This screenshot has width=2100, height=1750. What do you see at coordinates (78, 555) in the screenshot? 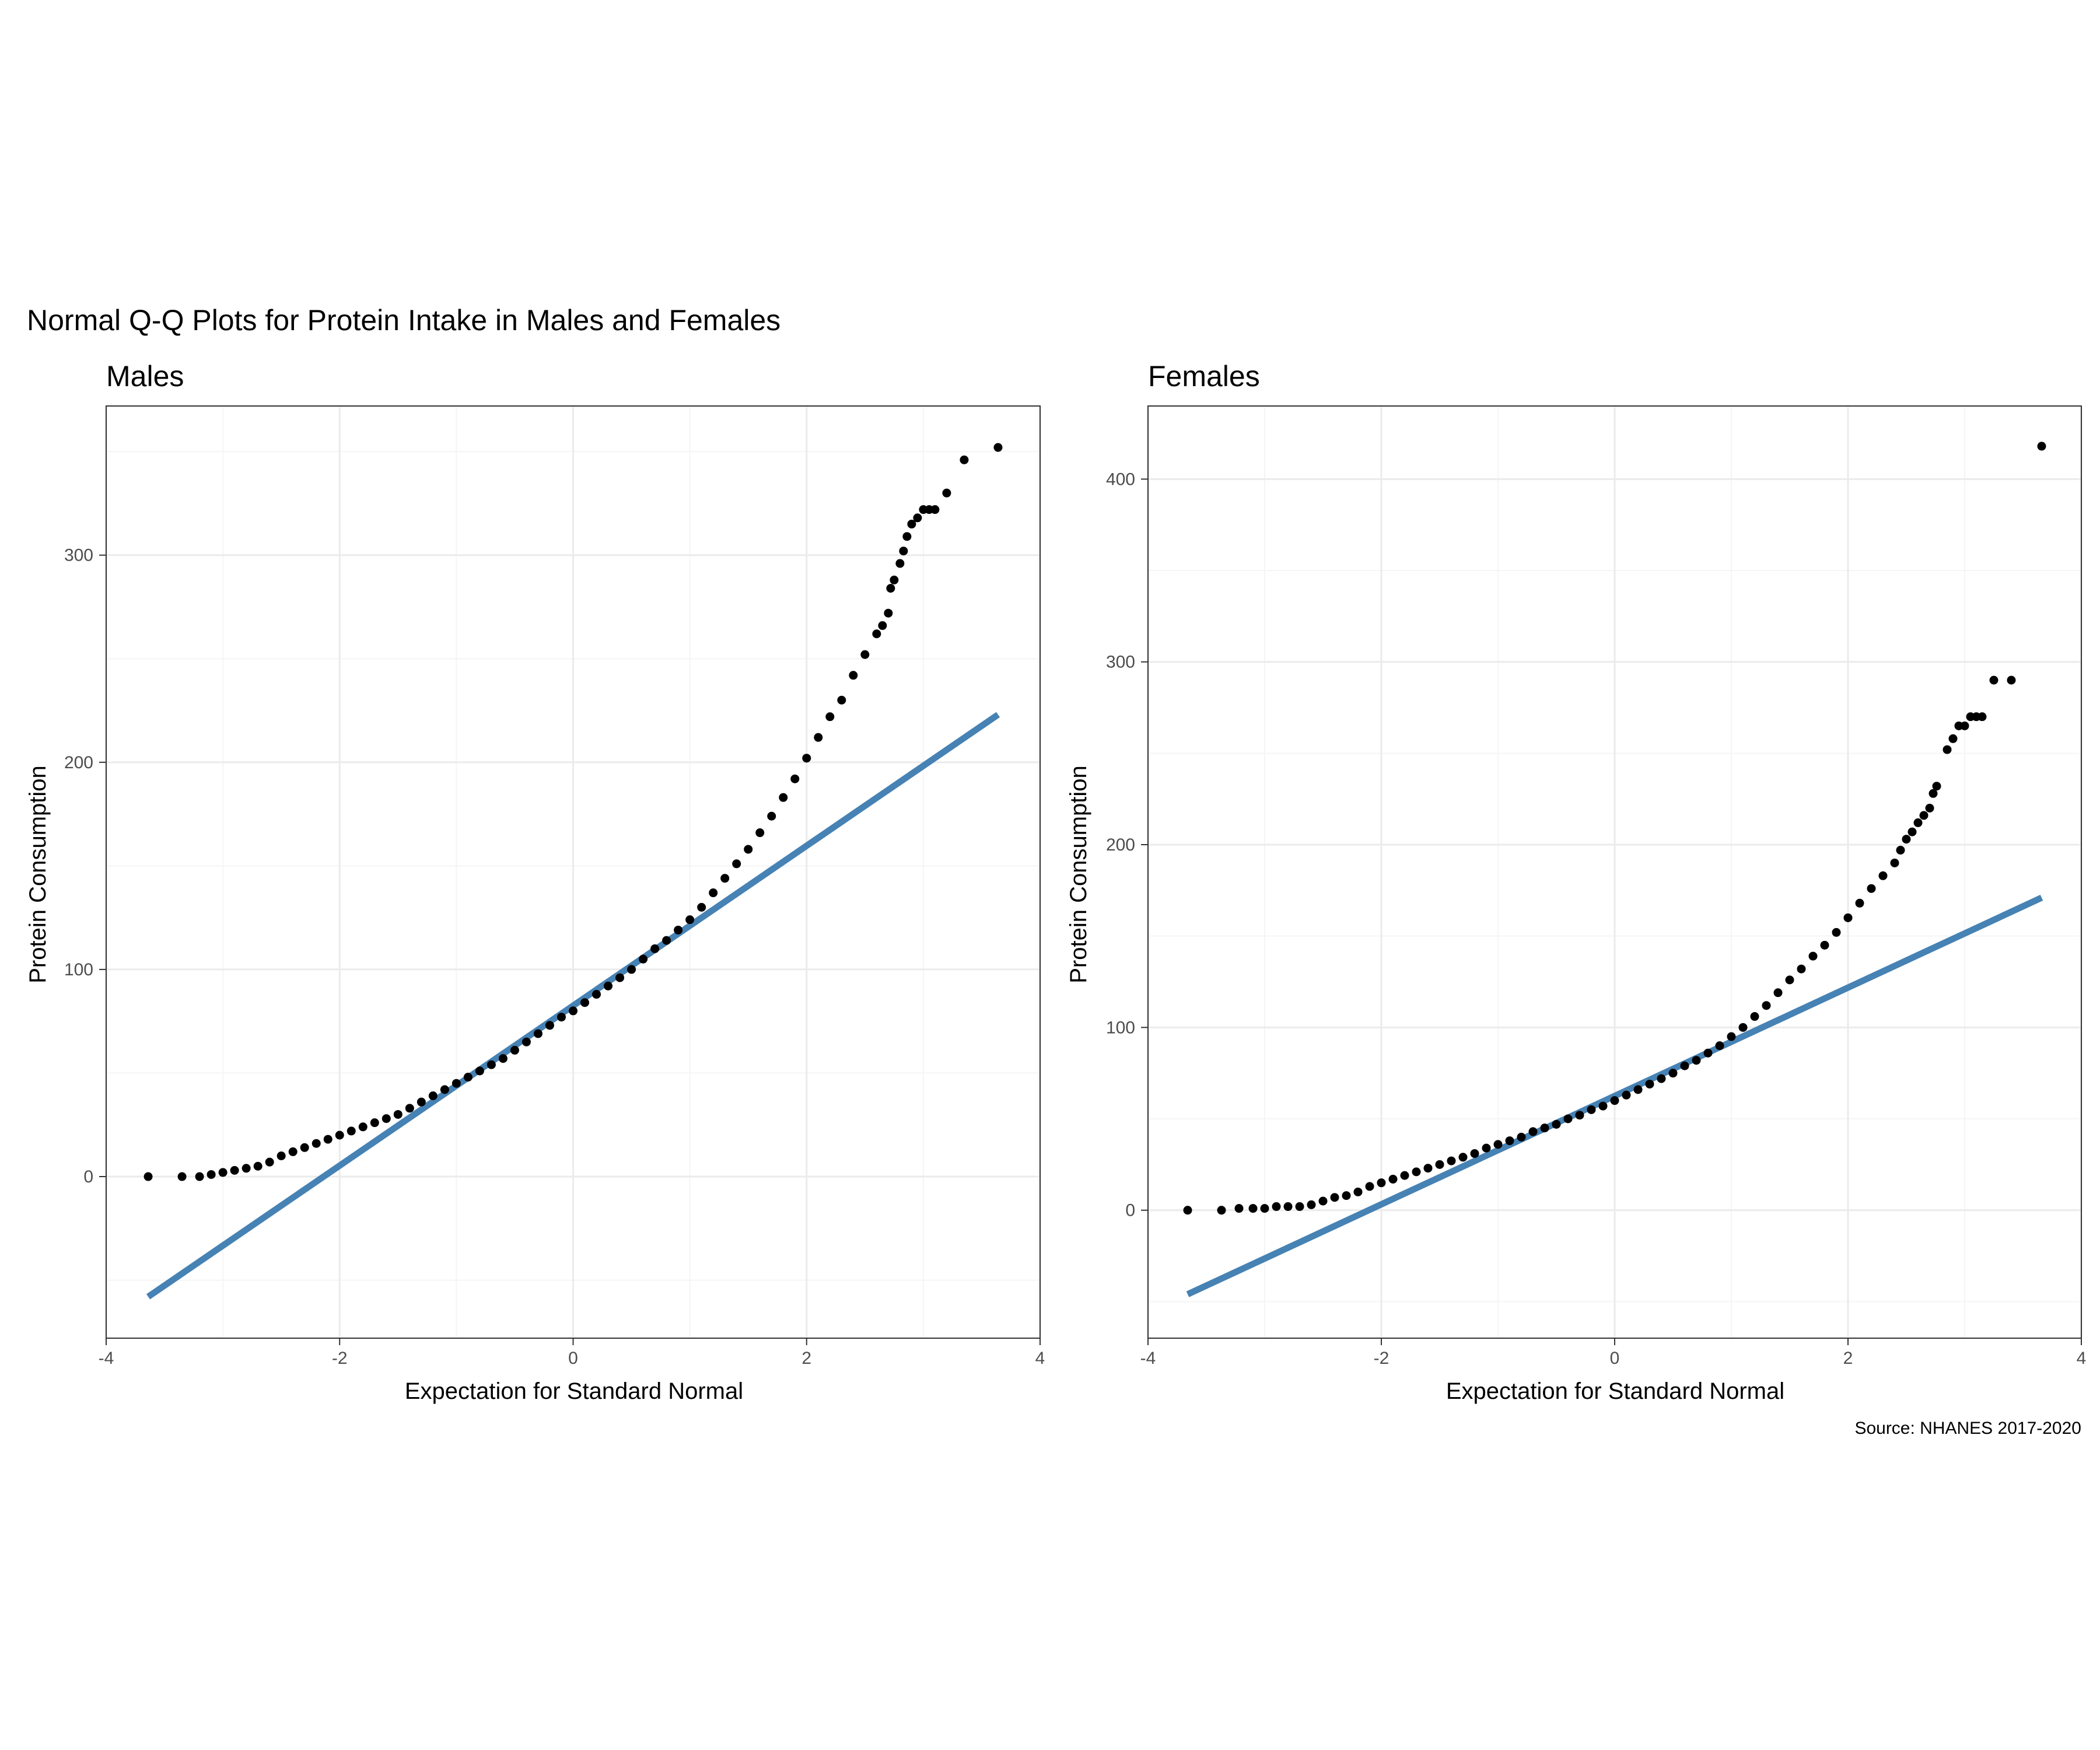
I see `y-tick-label: 300` at bounding box center [78, 555].